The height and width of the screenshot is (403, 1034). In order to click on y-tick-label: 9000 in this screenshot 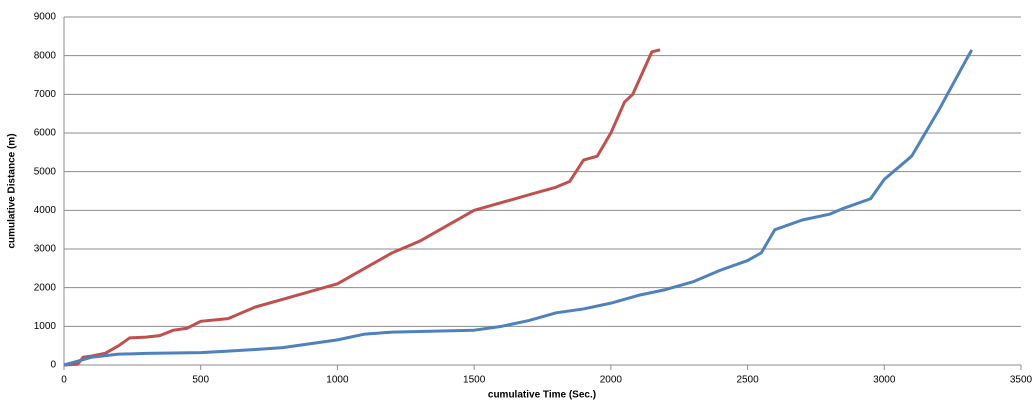, I will do `click(45, 17)`.